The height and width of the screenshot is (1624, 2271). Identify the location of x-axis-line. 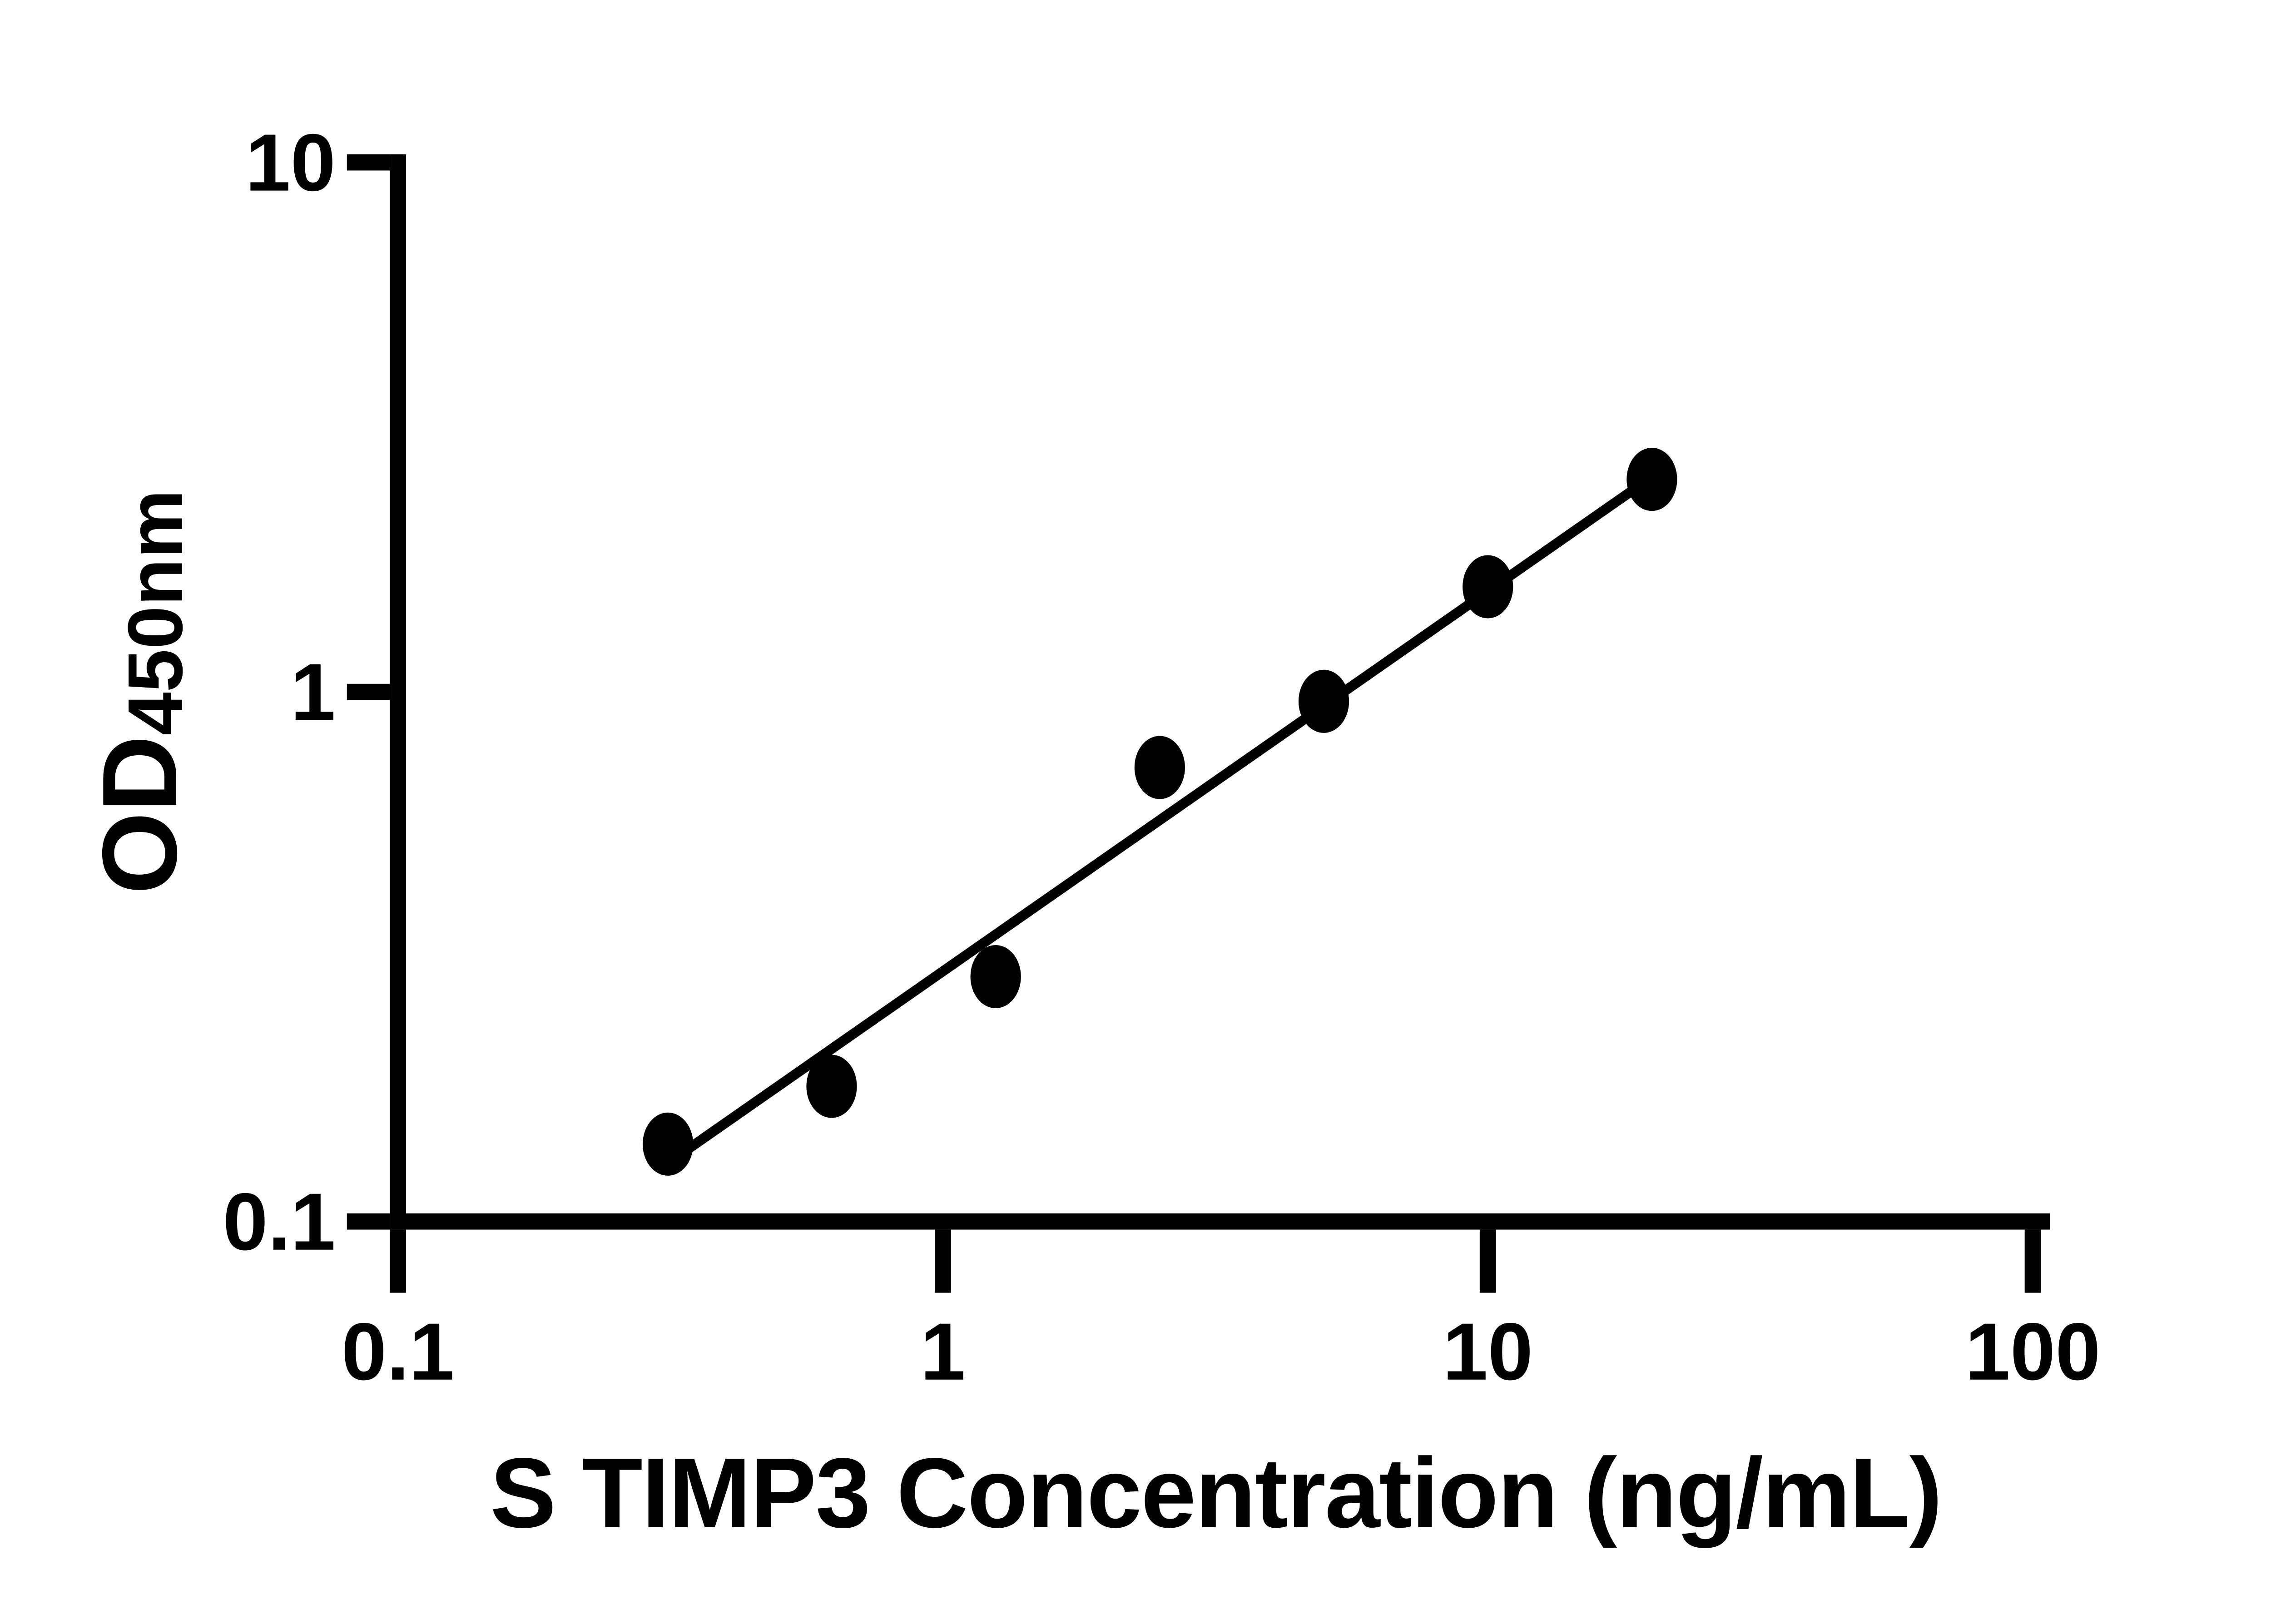
(1220, 1221).